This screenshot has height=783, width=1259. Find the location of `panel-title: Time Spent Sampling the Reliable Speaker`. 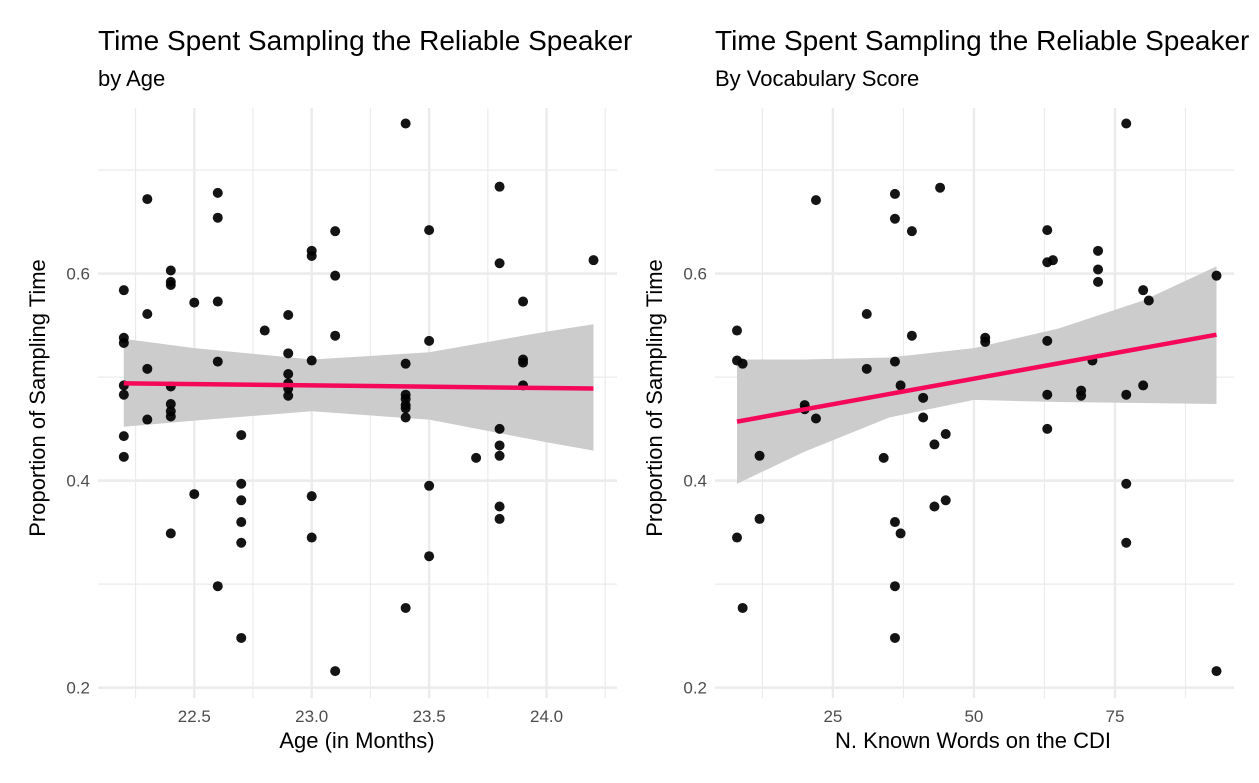

panel-title: Time Spent Sampling the Reliable Speaker is located at coordinates (365, 40).